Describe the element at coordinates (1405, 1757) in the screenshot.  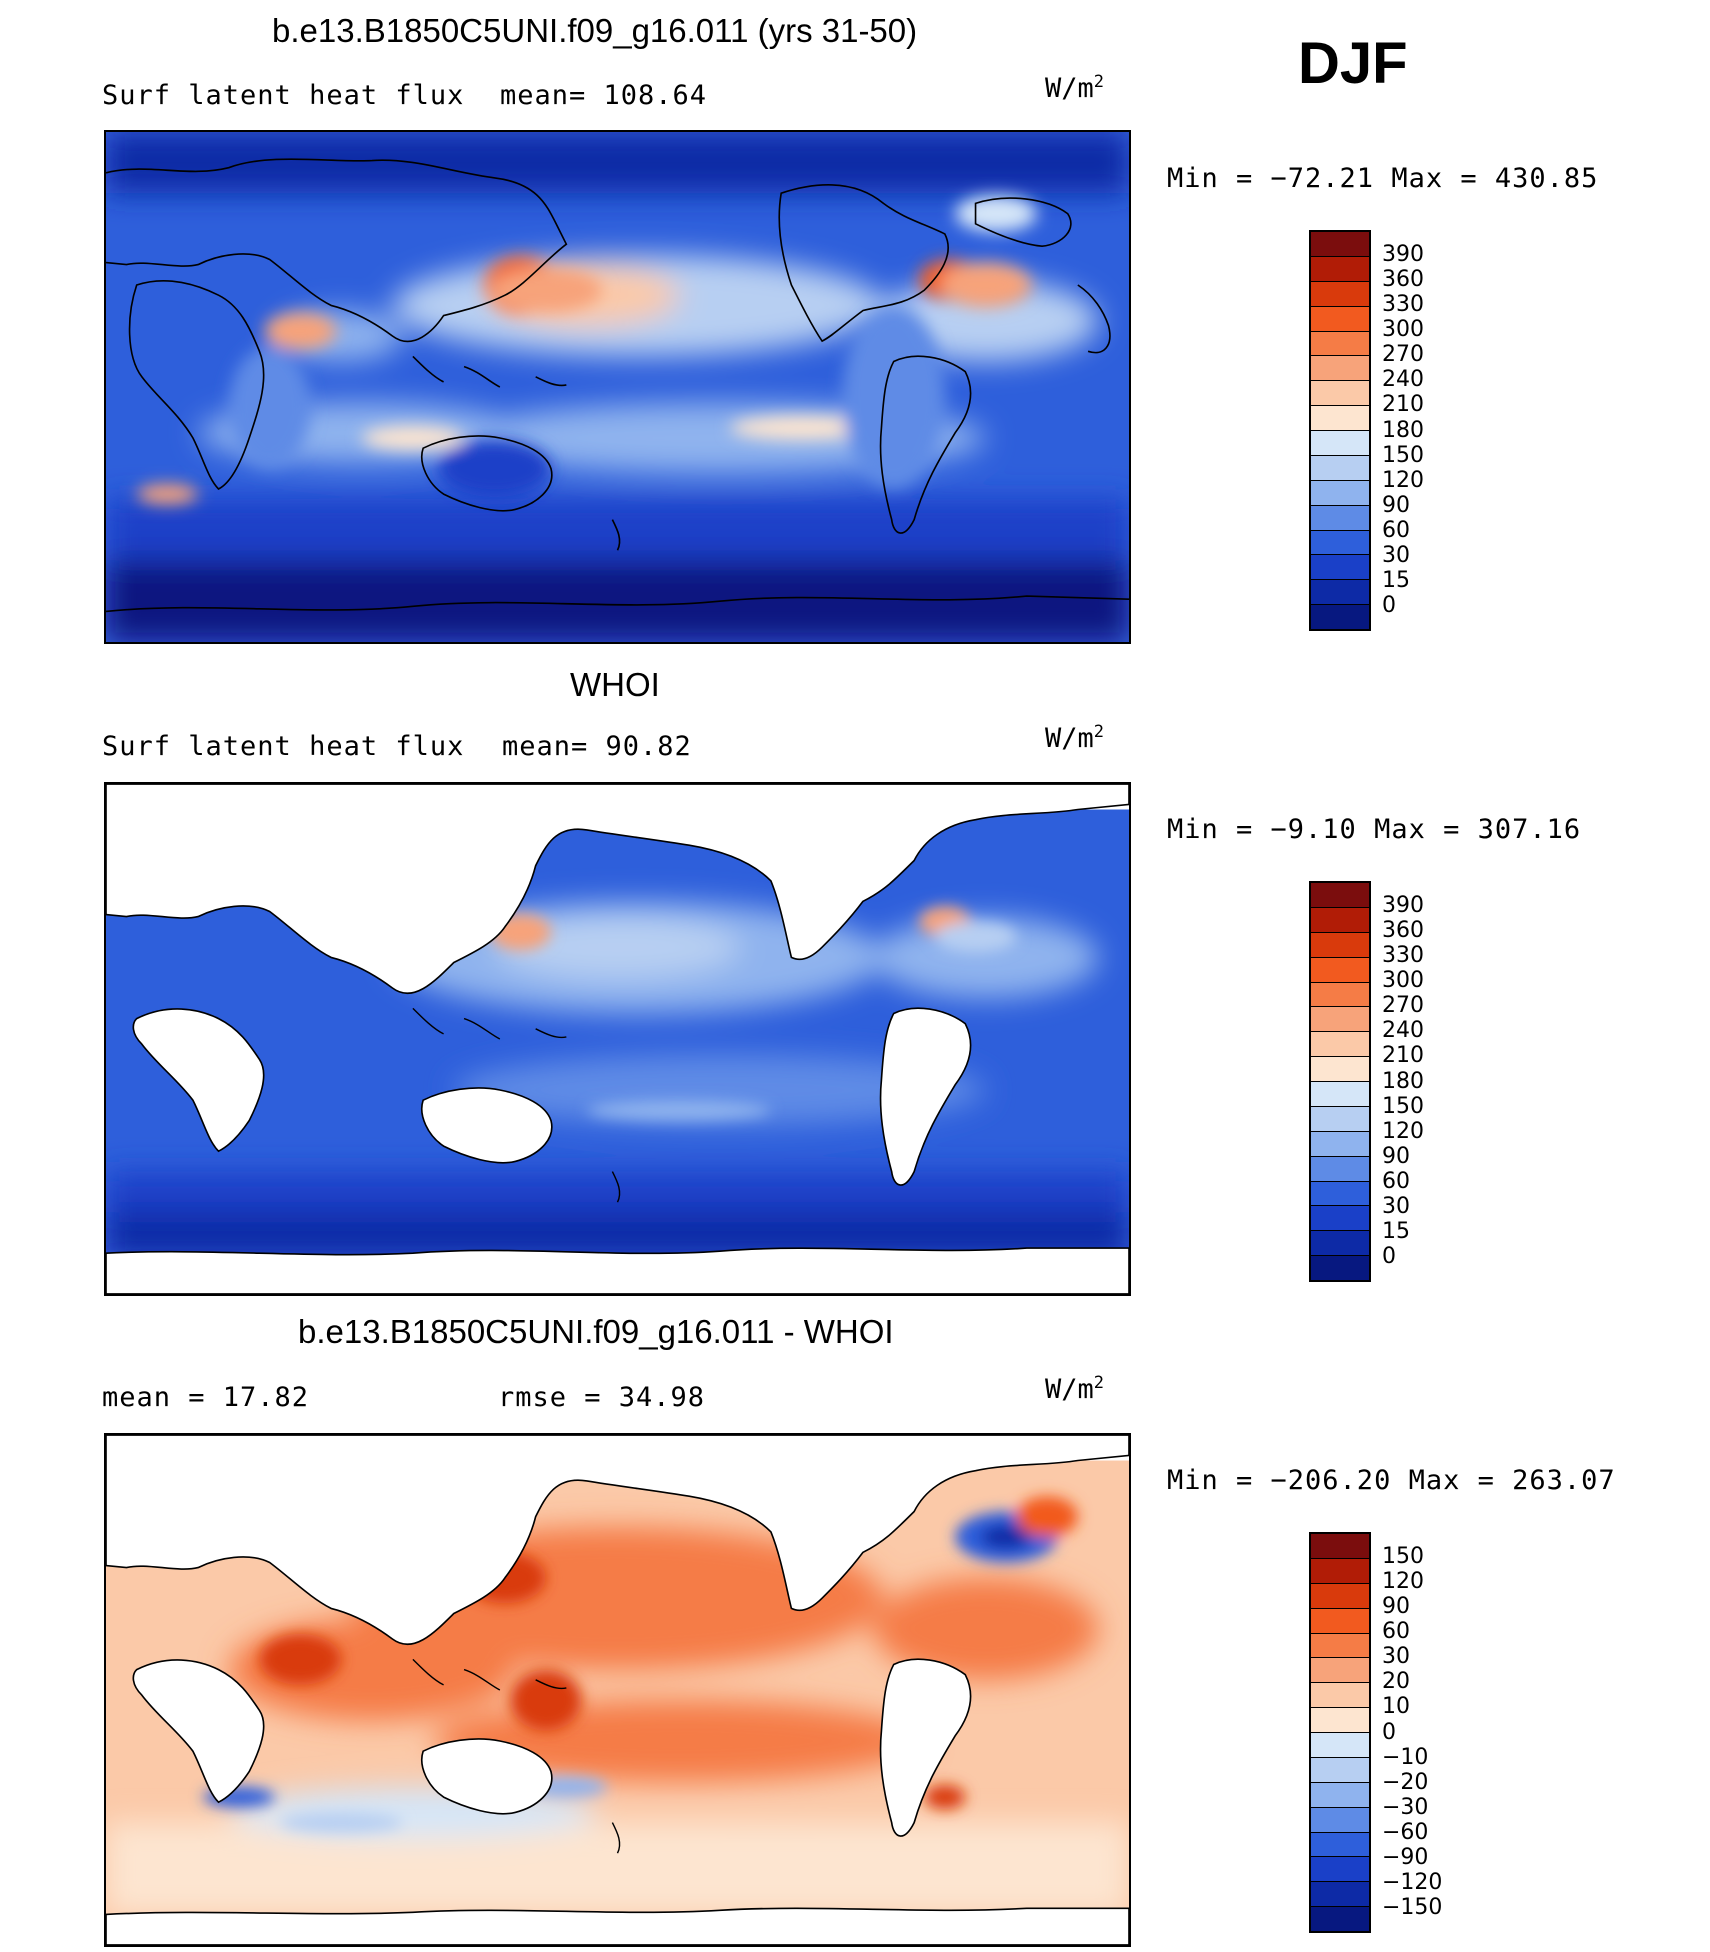
I see `colorbar-tick-label: −10` at that location.